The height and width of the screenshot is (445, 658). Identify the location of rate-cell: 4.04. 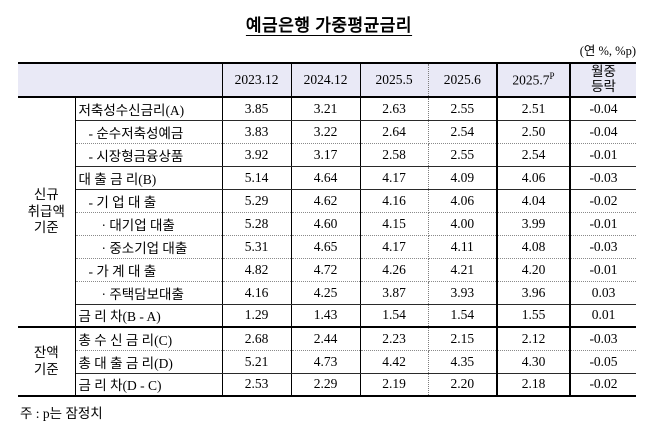
(533, 201).